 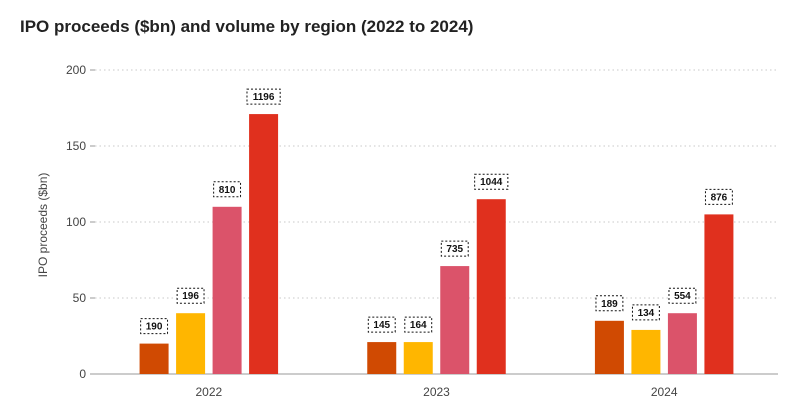 I want to click on y-axis-ticks: 0 50 100 150 200, so click(x=80, y=222).